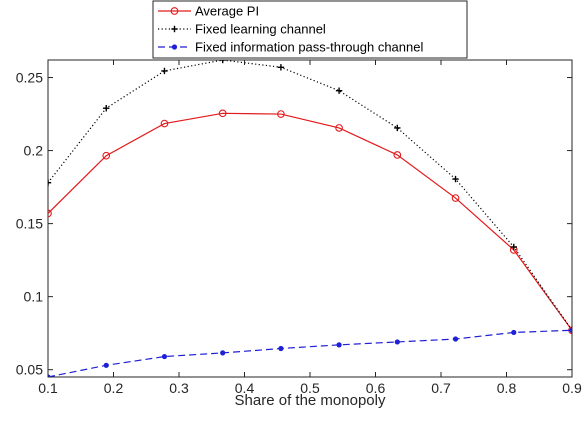  I want to click on legend-box, so click(310, 29).